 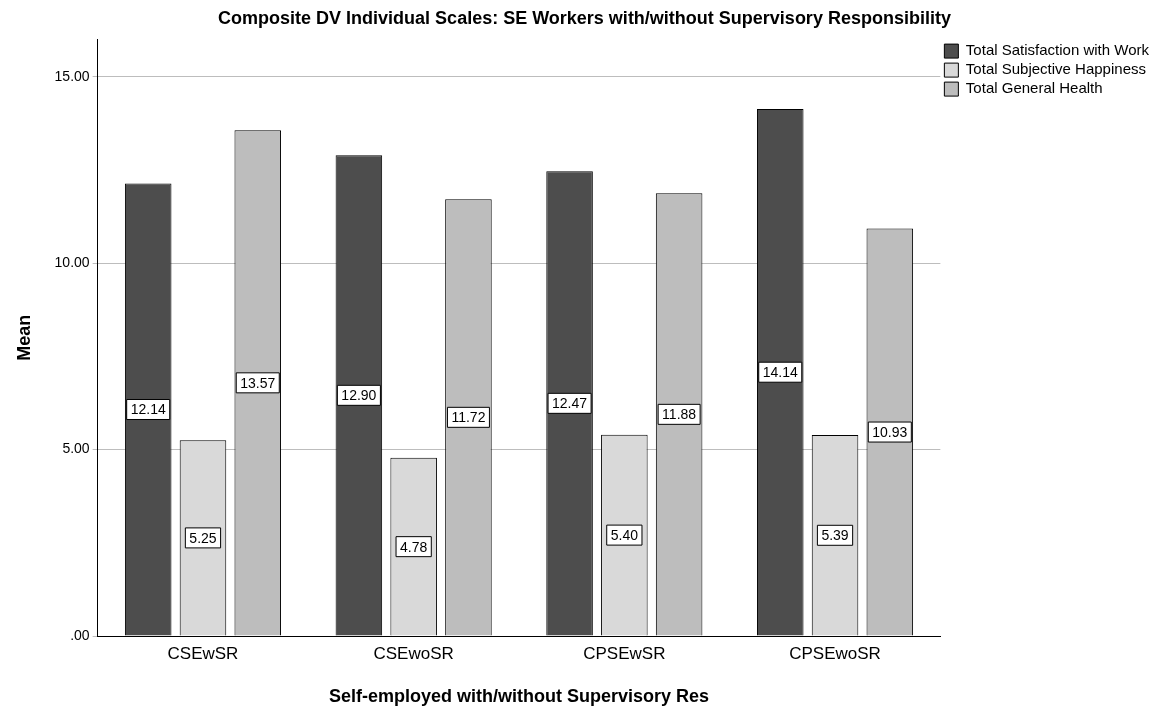 What do you see at coordinates (468, 417) in the screenshot?
I see `data-label: 11.72` at bounding box center [468, 417].